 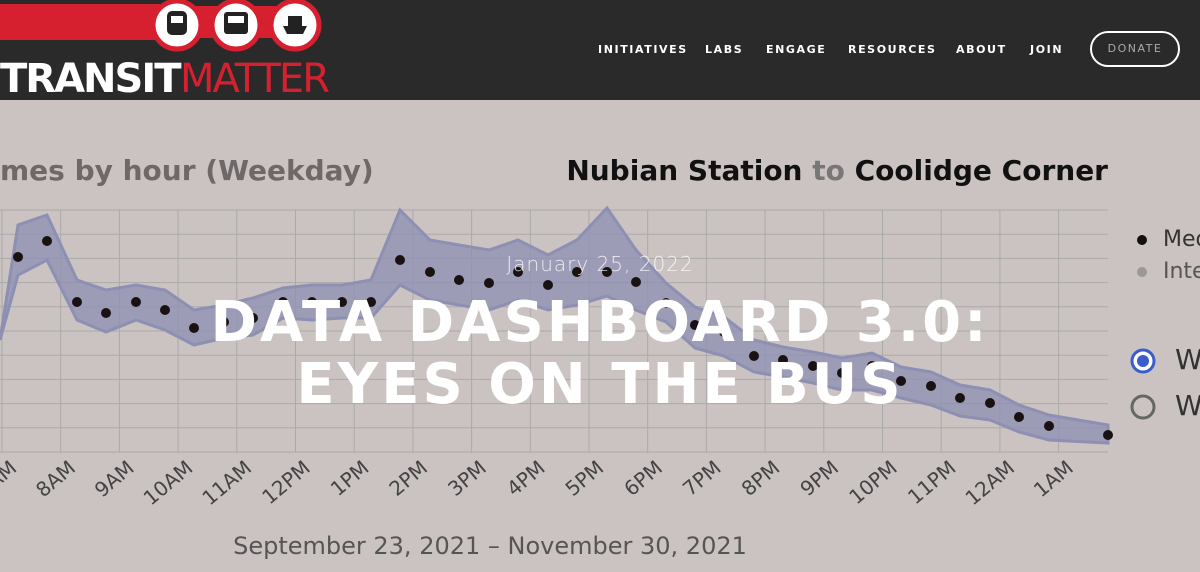 What do you see at coordinates (1053, 478) in the screenshot?
I see `x-label: 1AM` at bounding box center [1053, 478].